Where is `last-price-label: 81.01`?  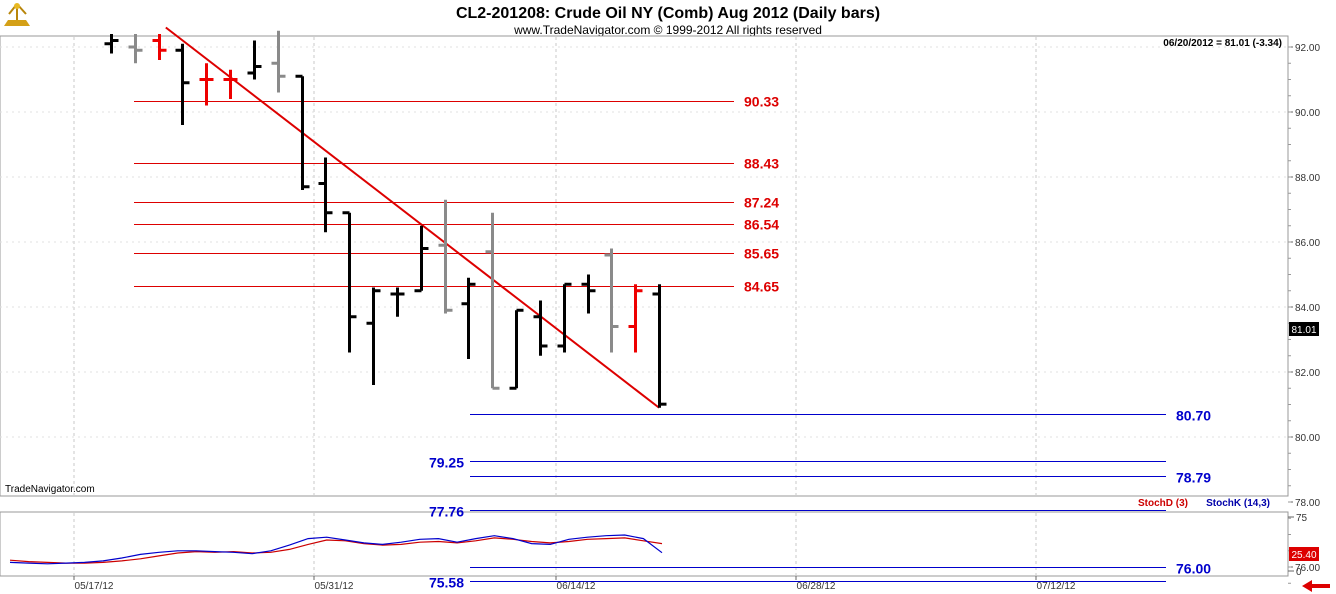 last-price-label: 81.01 is located at coordinates (1303, 330).